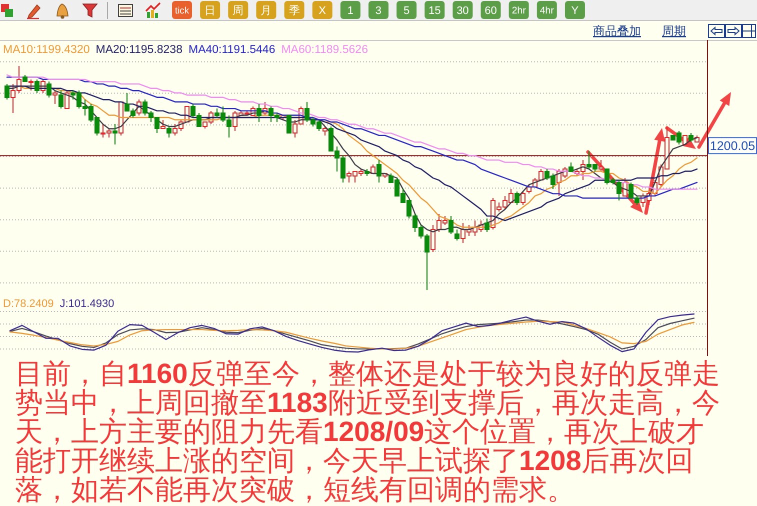 The height and width of the screenshot is (506, 757). I want to click on category-label: 3, so click(378, 10).